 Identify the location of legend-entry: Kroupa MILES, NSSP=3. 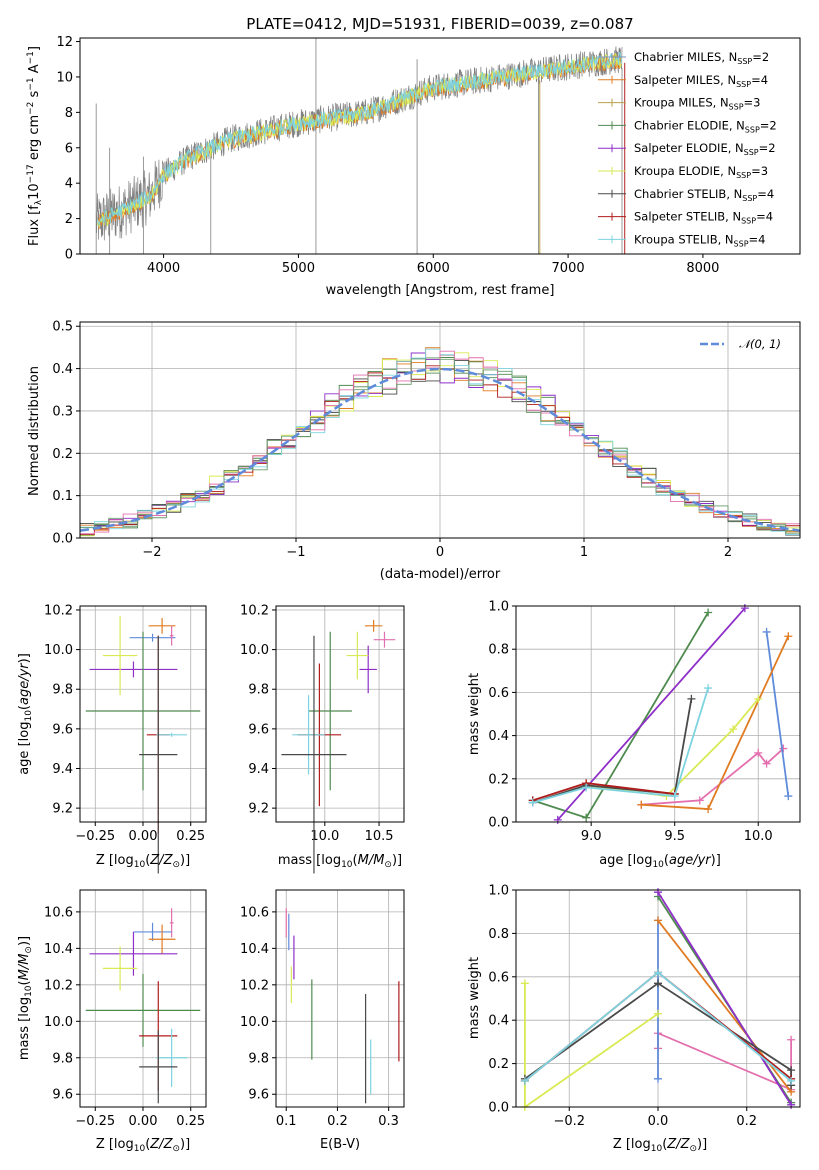
(697, 104).